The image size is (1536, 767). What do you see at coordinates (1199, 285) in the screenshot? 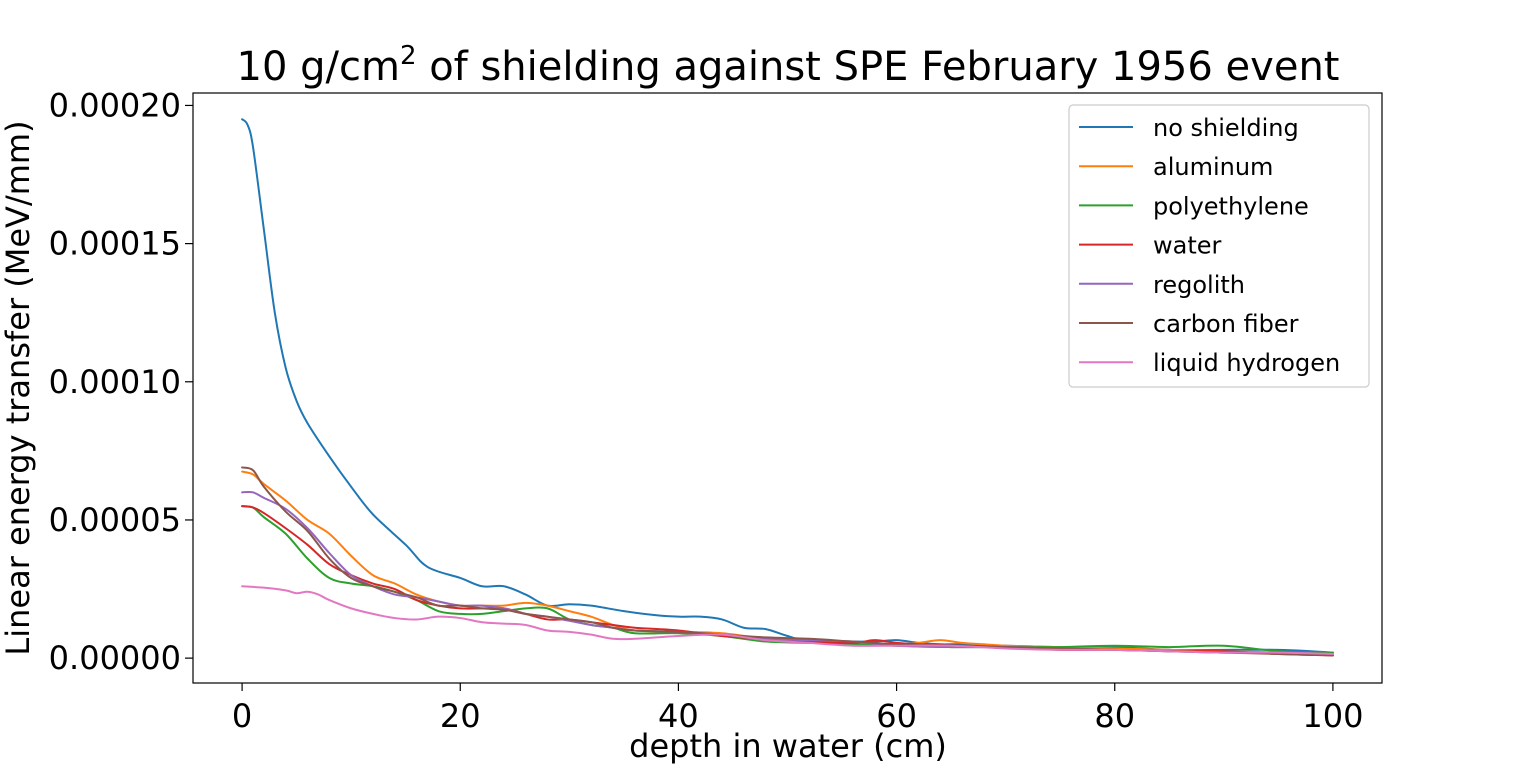
I see `legend-label-regolith: regolith` at bounding box center [1199, 285].